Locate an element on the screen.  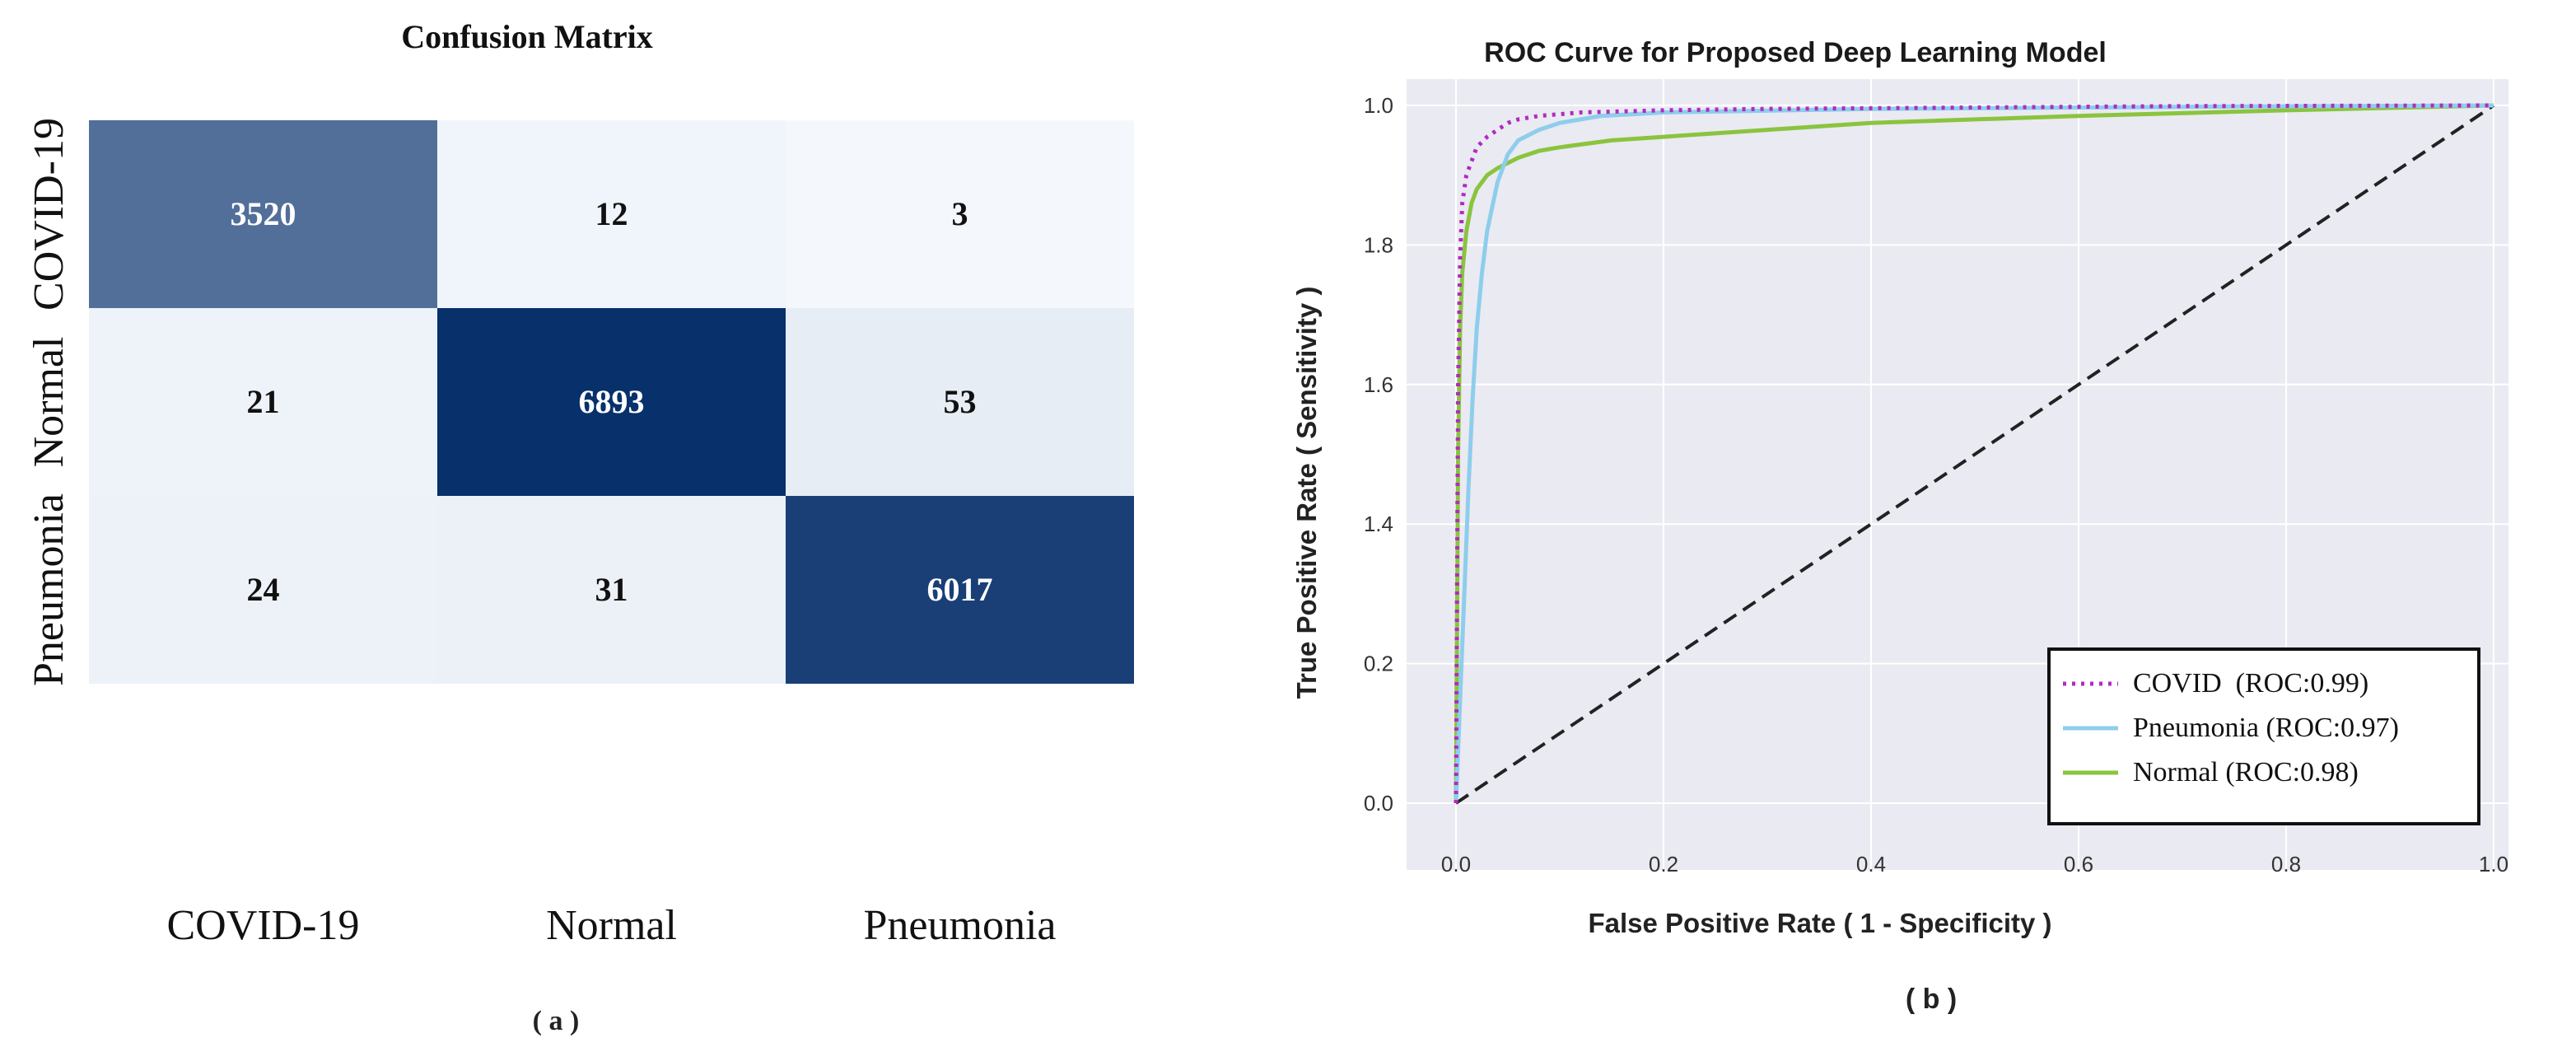
heatmap-cell-value: 53 is located at coordinates (960, 401).